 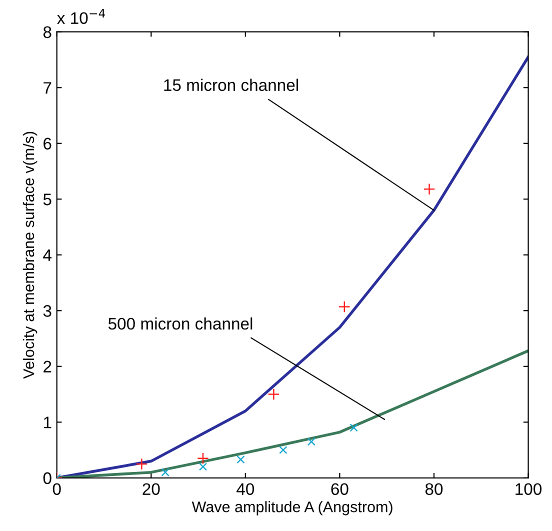 What do you see at coordinates (47, 311) in the screenshot?
I see `y-tick-label: 3` at bounding box center [47, 311].